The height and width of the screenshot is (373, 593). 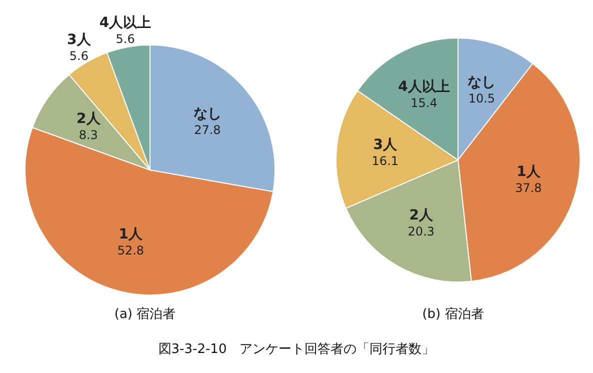 I want to click on text: (b) 宿泊者, so click(x=453, y=314).